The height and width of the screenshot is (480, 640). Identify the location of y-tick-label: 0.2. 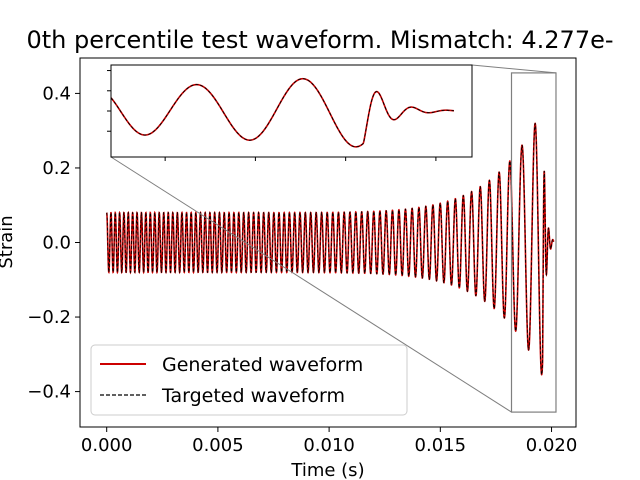
(56, 168).